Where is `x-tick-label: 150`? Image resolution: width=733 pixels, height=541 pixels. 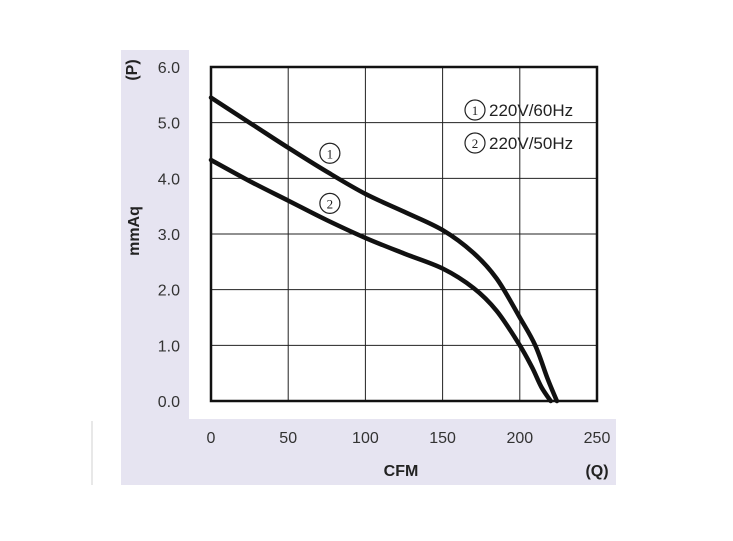 x-tick-label: 150 is located at coordinates (442, 438).